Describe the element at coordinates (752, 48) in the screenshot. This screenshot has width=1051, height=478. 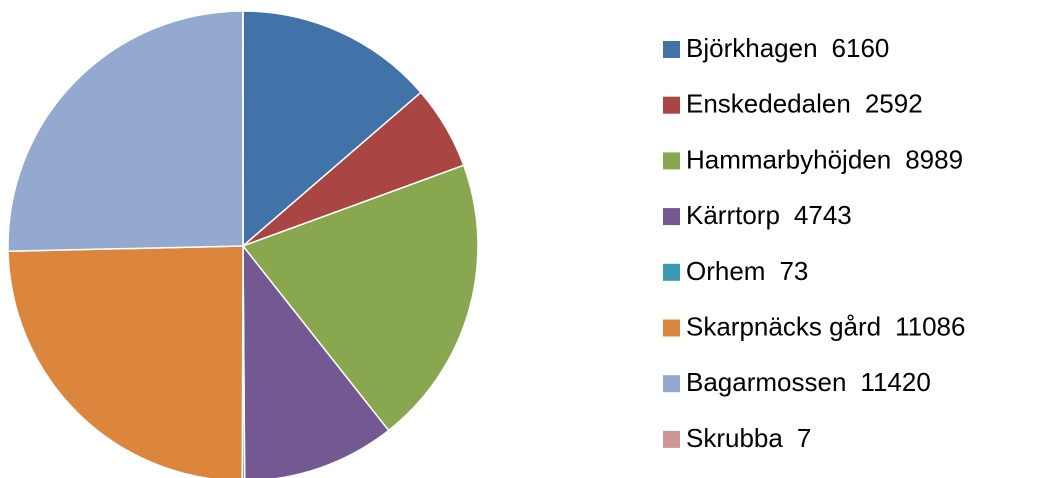
I see `legend-label: Björkhagen` at that location.